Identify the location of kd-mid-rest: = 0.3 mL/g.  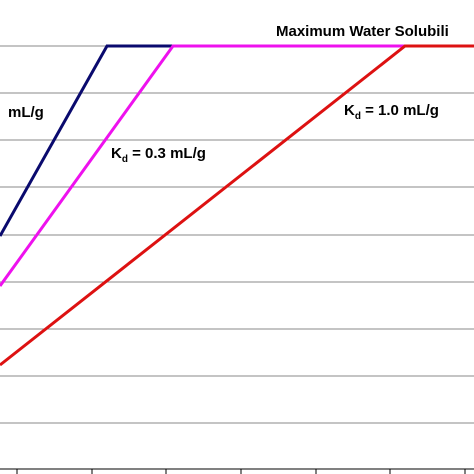
(167, 153).